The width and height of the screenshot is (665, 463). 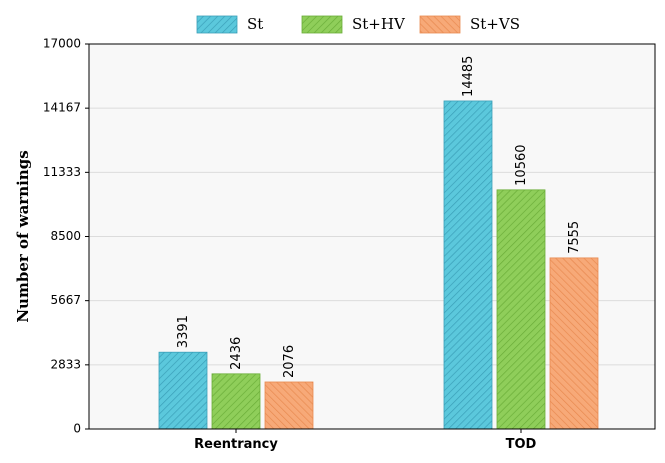 What do you see at coordinates (468, 76) in the screenshot?
I see `data-label: 14485` at bounding box center [468, 76].